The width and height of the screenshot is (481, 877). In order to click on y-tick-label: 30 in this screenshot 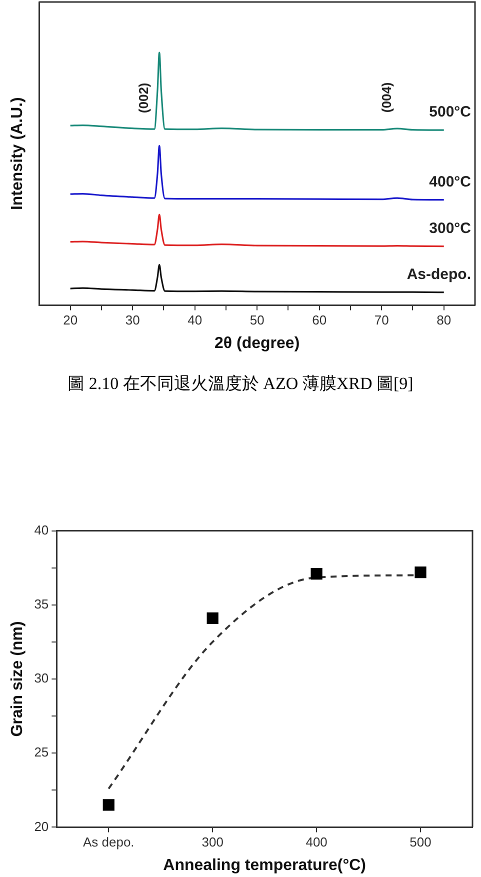, I will do `click(41, 678)`.